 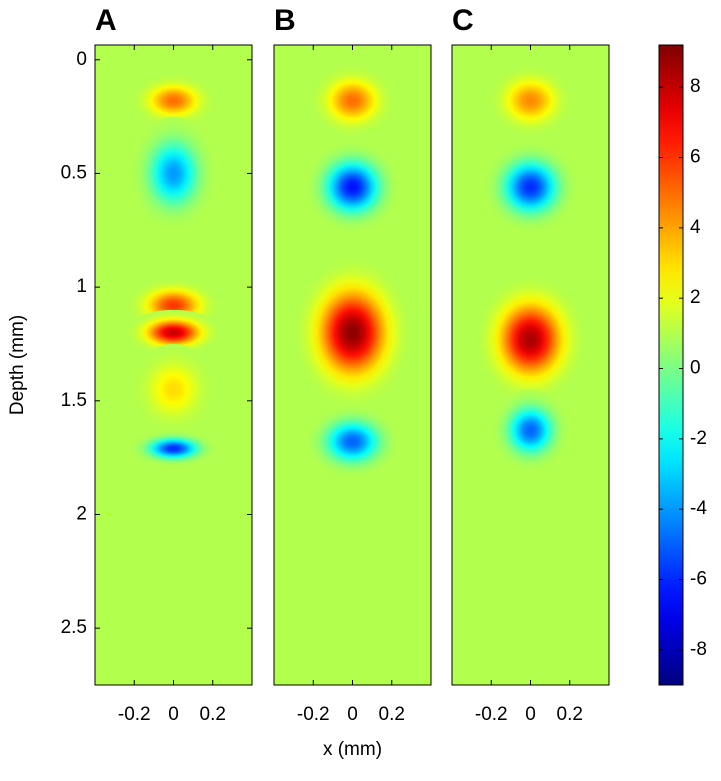 What do you see at coordinates (74, 172) in the screenshot?
I see `y-tick-label: 0.5` at bounding box center [74, 172].